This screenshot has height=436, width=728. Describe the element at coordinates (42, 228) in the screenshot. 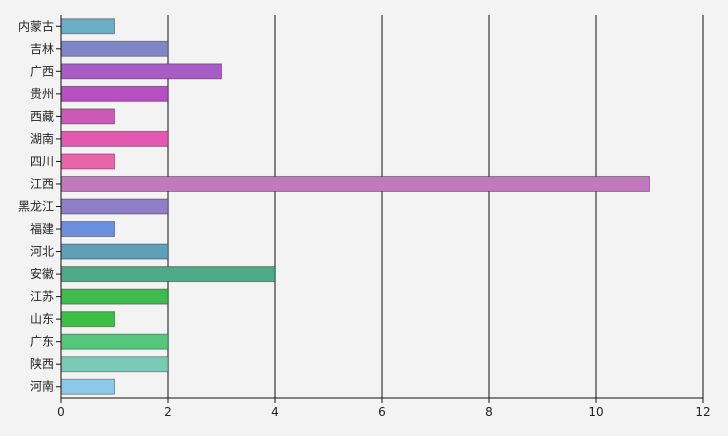

I see `category-label: 福建` at that location.